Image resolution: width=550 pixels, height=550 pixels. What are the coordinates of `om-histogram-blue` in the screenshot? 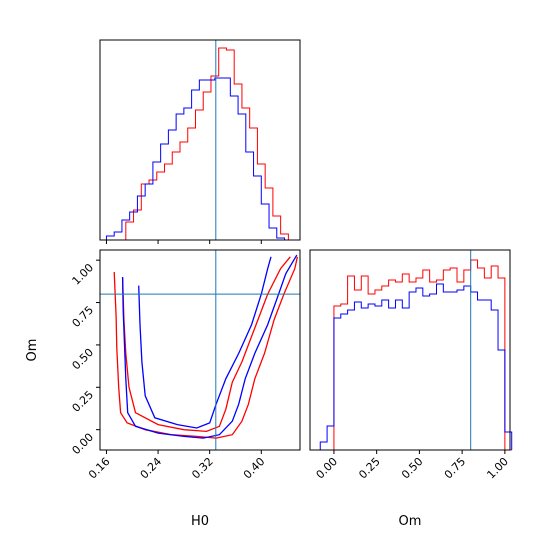 It's located at (413, 367).